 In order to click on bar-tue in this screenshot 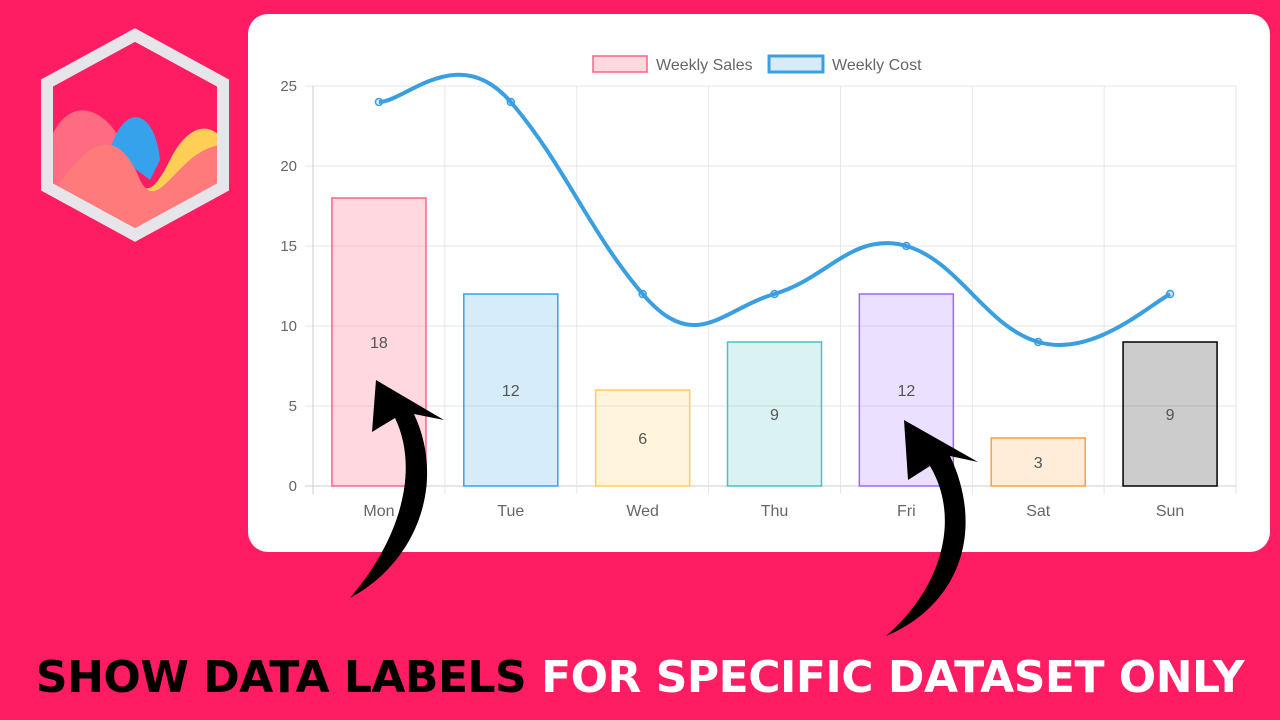, I will do `click(511, 390)`.